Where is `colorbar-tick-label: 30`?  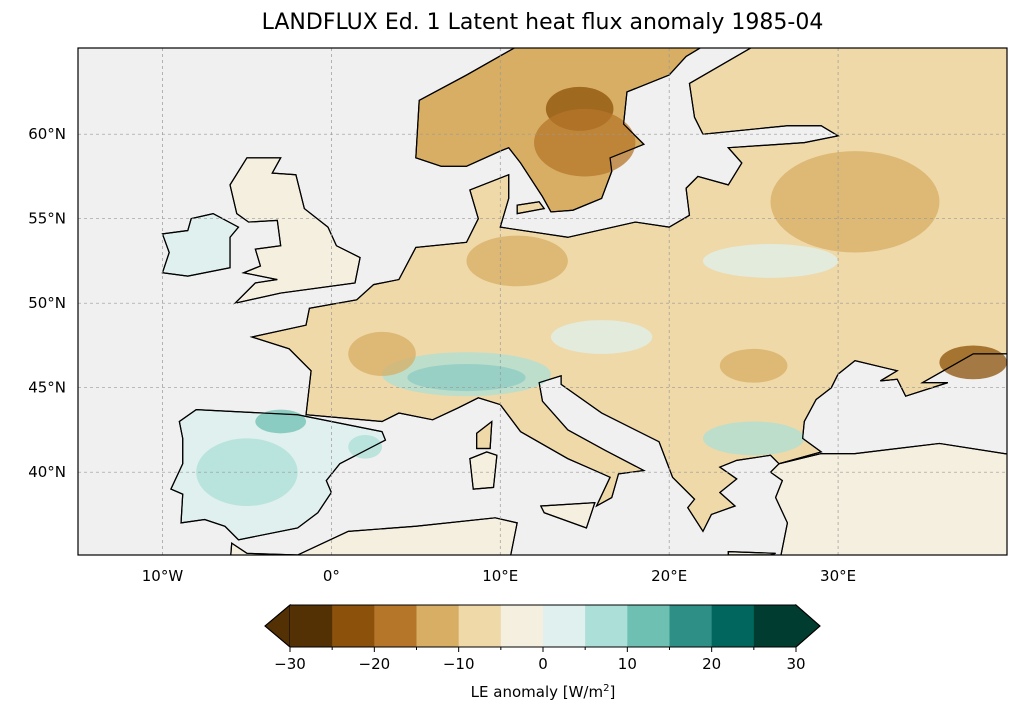
colorbar-tick-label: 30 is located at coordinates (795, 664).